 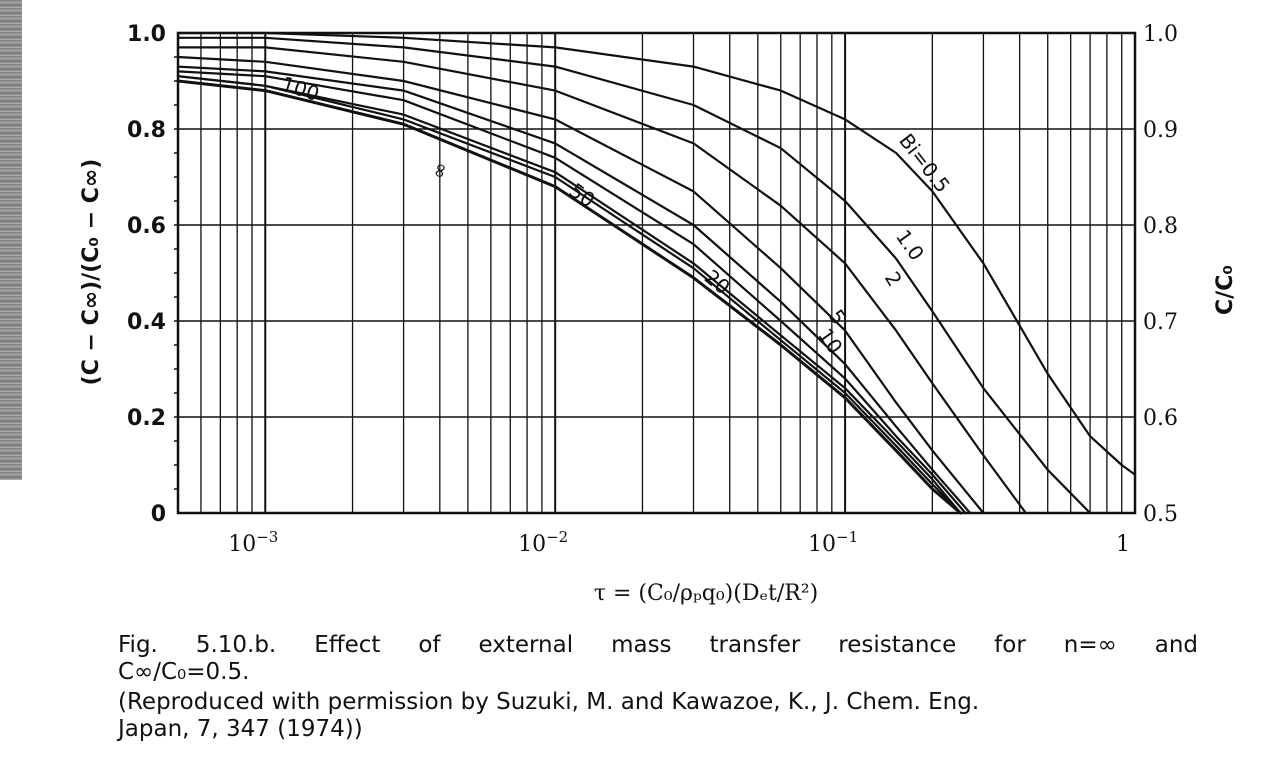 What do you see at coordinates (146, 130) in the screenshot?
I see `y-left-tick-4: 0.8` at bounding box center [146, 130].